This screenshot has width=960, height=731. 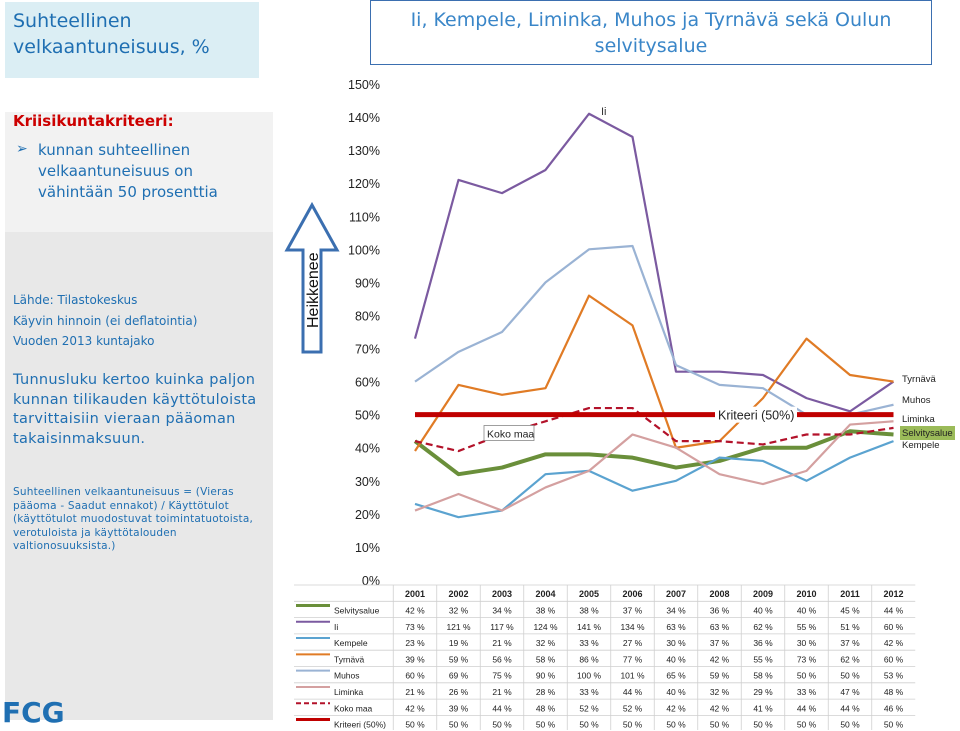 I want to click on y-tick-label: 80%, so click(x=367, y=316).